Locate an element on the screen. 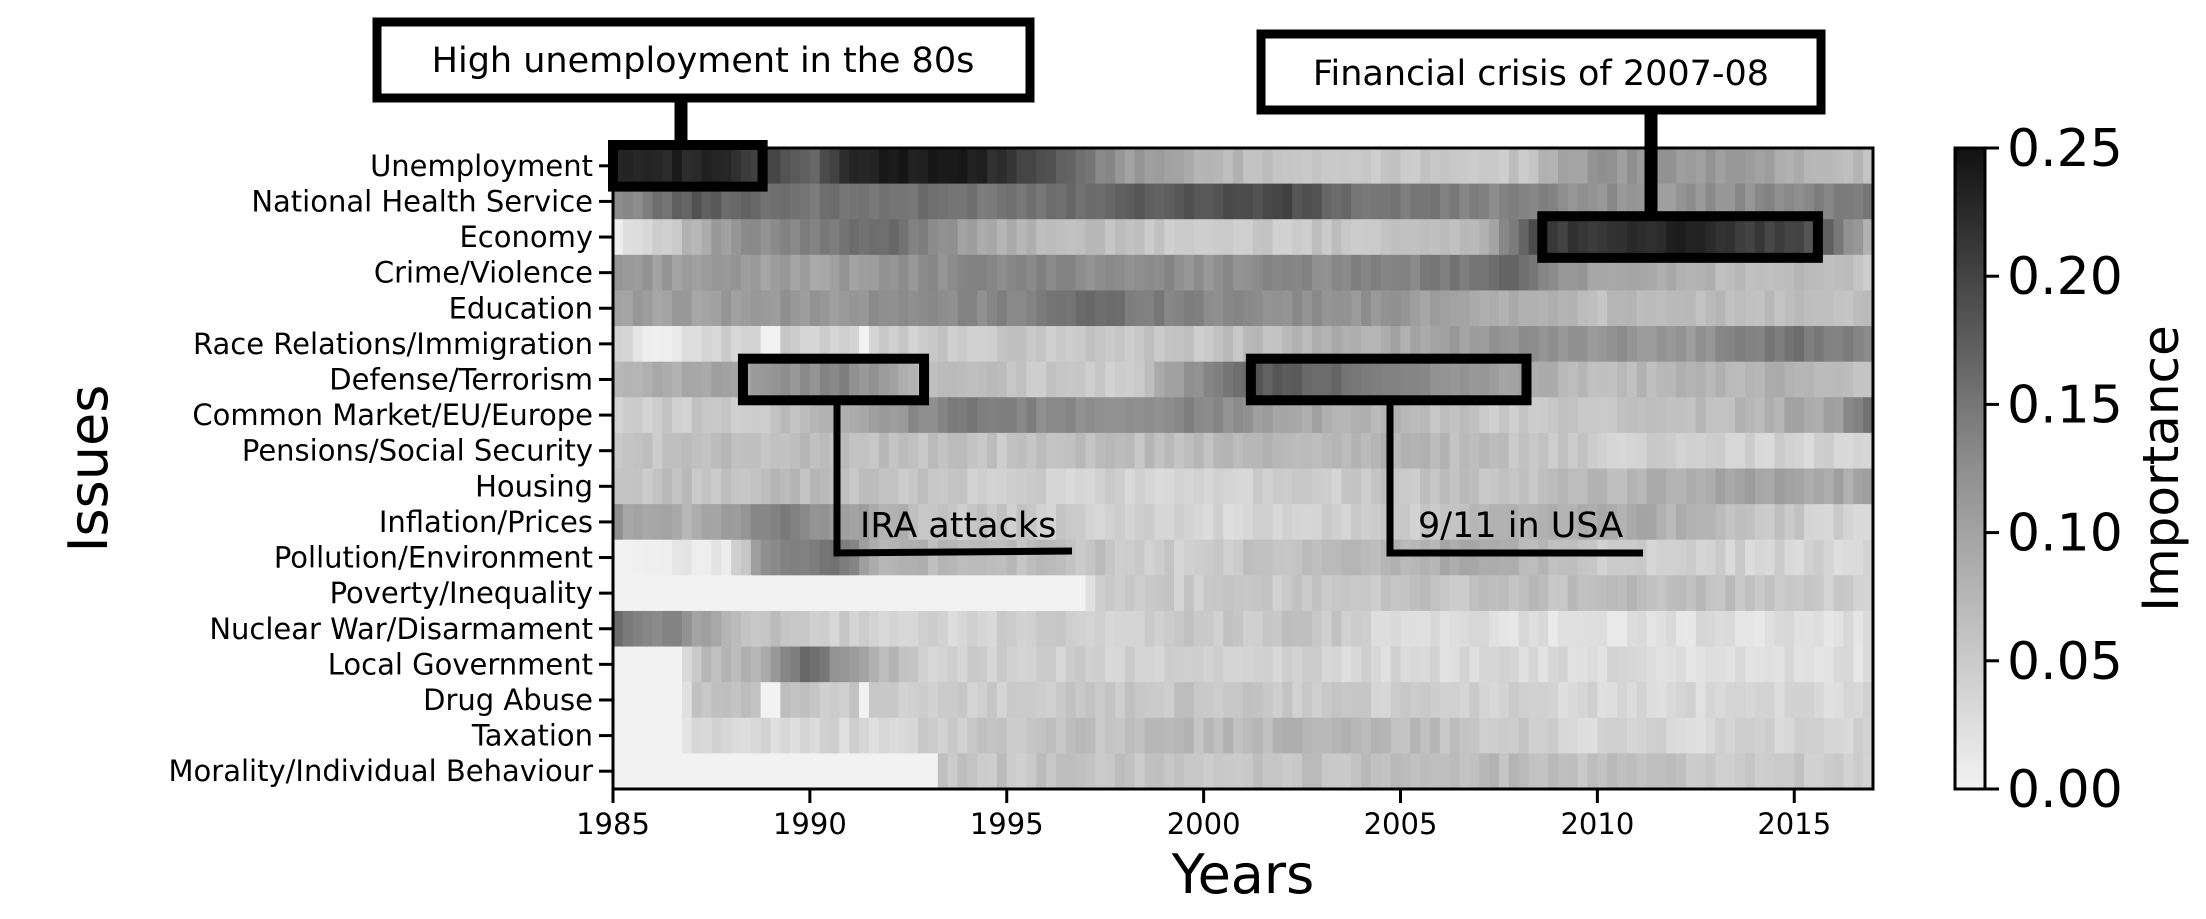 The height and width of the screenshot is (919, 2206). y-tick-label: Nuclear War/Disarmament is located at coordinates (401, 629).